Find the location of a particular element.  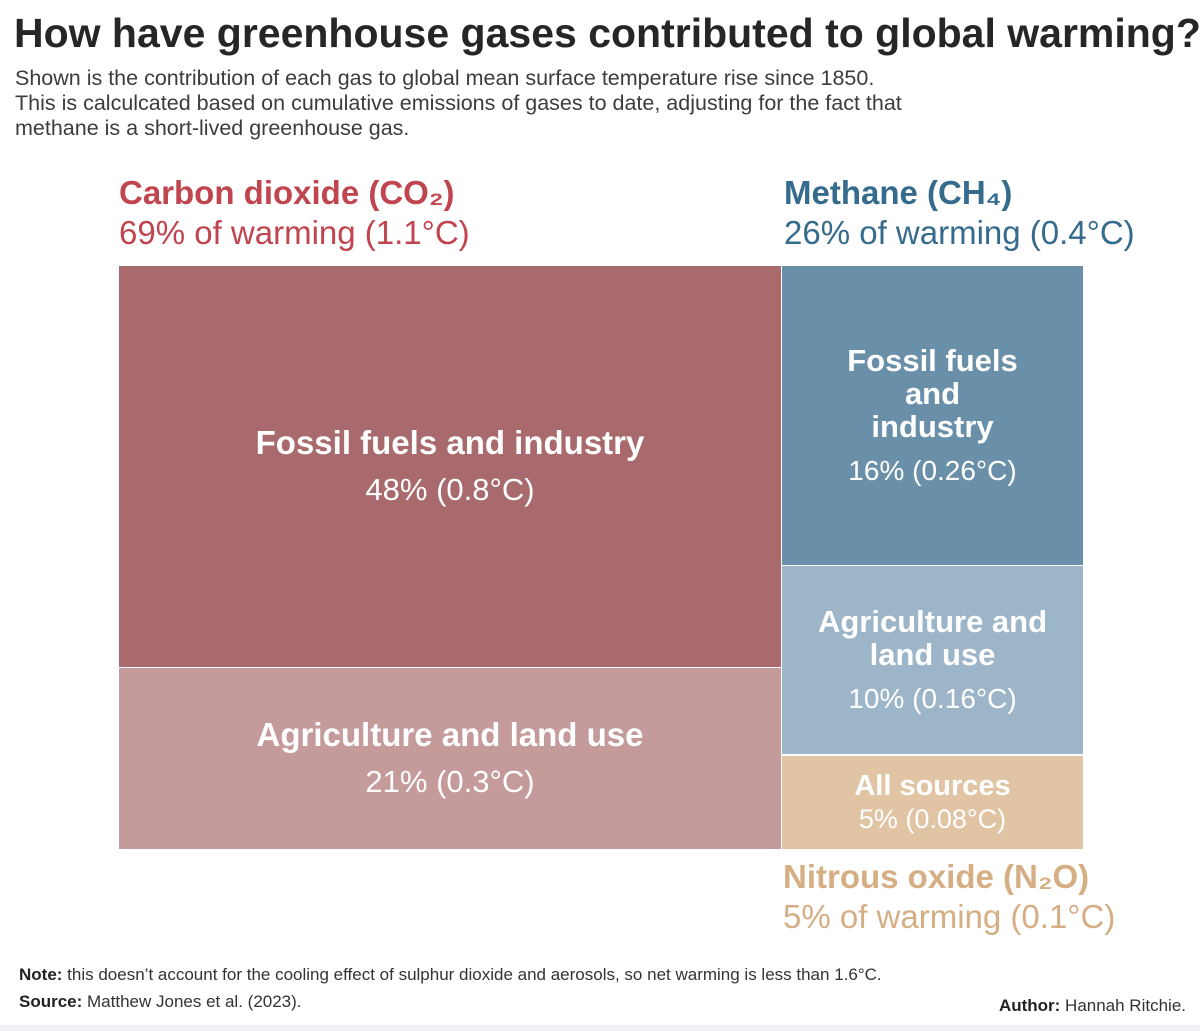

note-label: Note: is located at coordinates (41, 974).